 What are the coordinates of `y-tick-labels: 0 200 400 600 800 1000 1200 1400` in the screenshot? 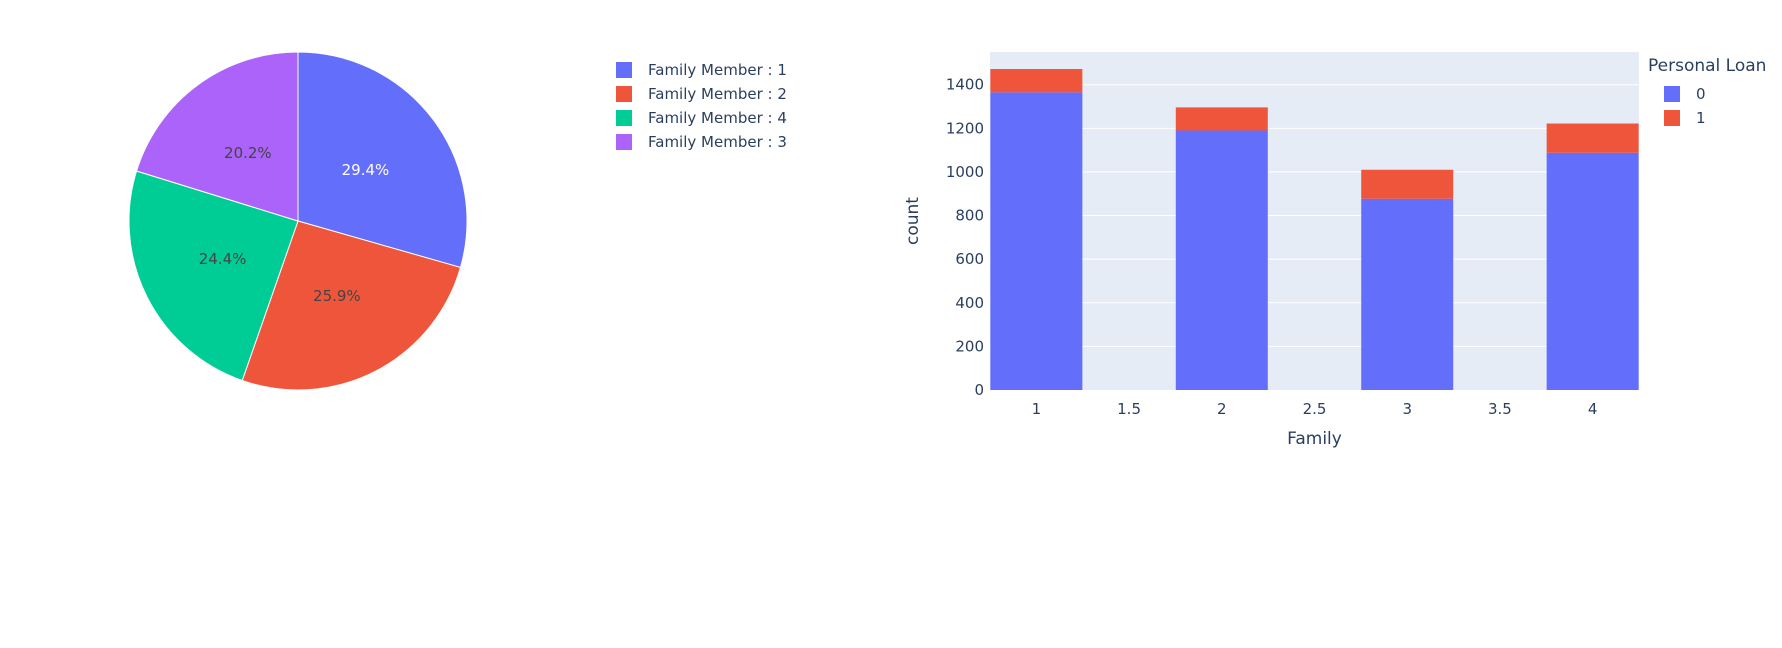 It's located at (965, 237).